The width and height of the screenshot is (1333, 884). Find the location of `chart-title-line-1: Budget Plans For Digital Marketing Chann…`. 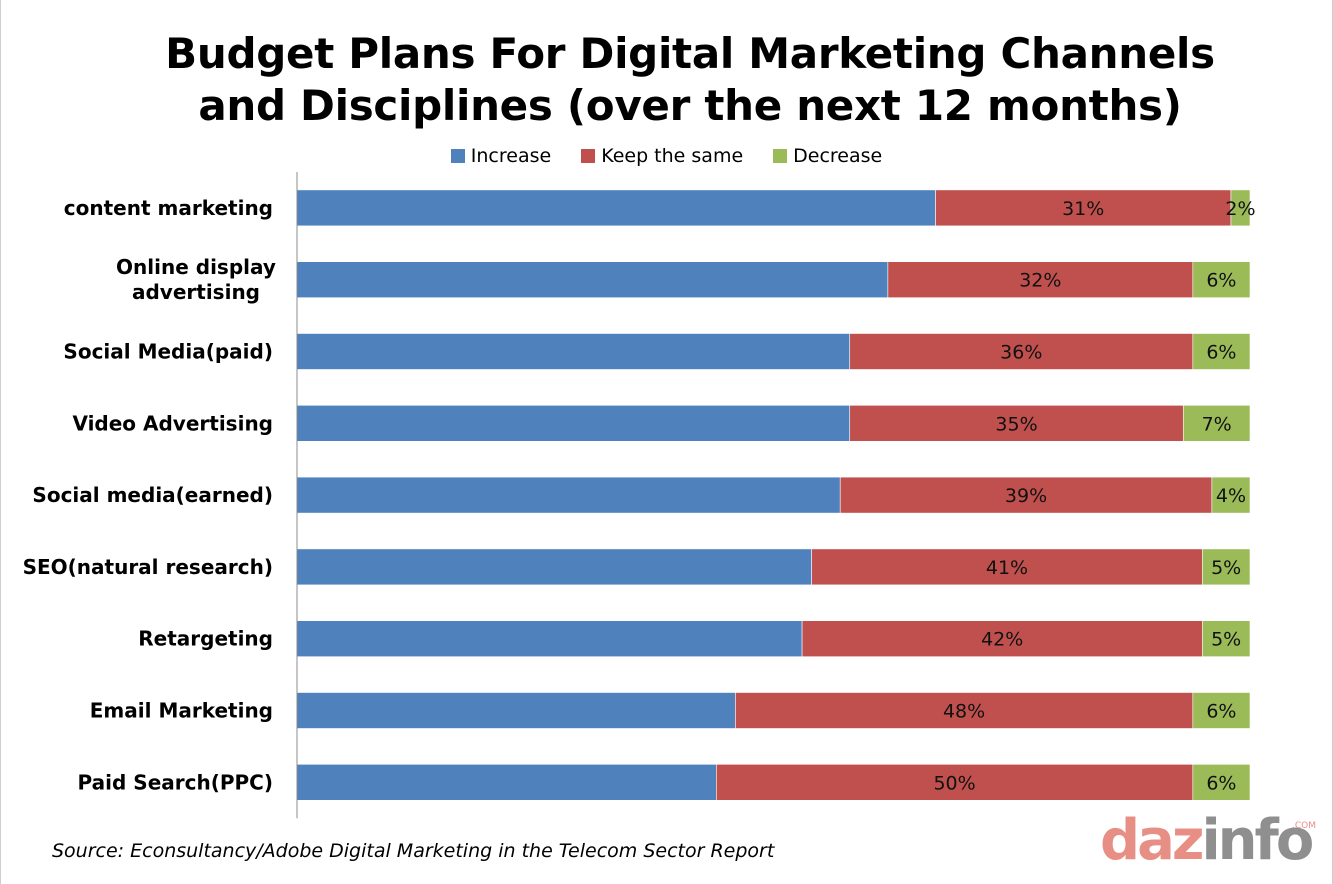

chart-title-line-1: Budget Plans For Digital Marketing Chann… is located at coordinates (690, 53).